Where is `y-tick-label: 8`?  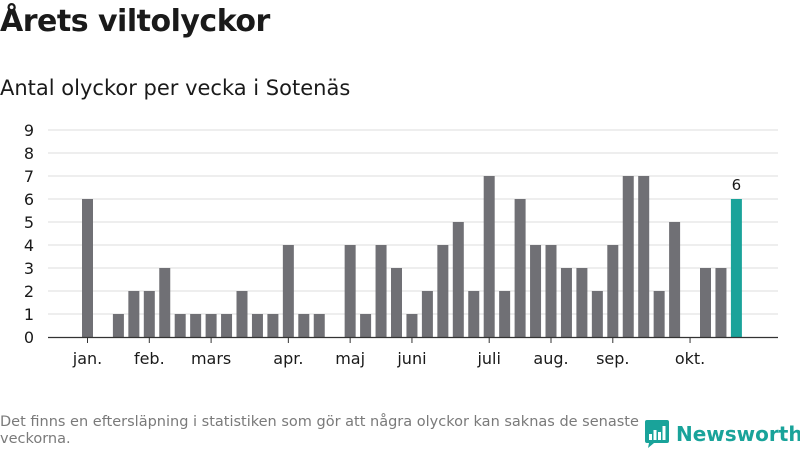 y-tick-label: 8 is located at coordinates (29, 153).